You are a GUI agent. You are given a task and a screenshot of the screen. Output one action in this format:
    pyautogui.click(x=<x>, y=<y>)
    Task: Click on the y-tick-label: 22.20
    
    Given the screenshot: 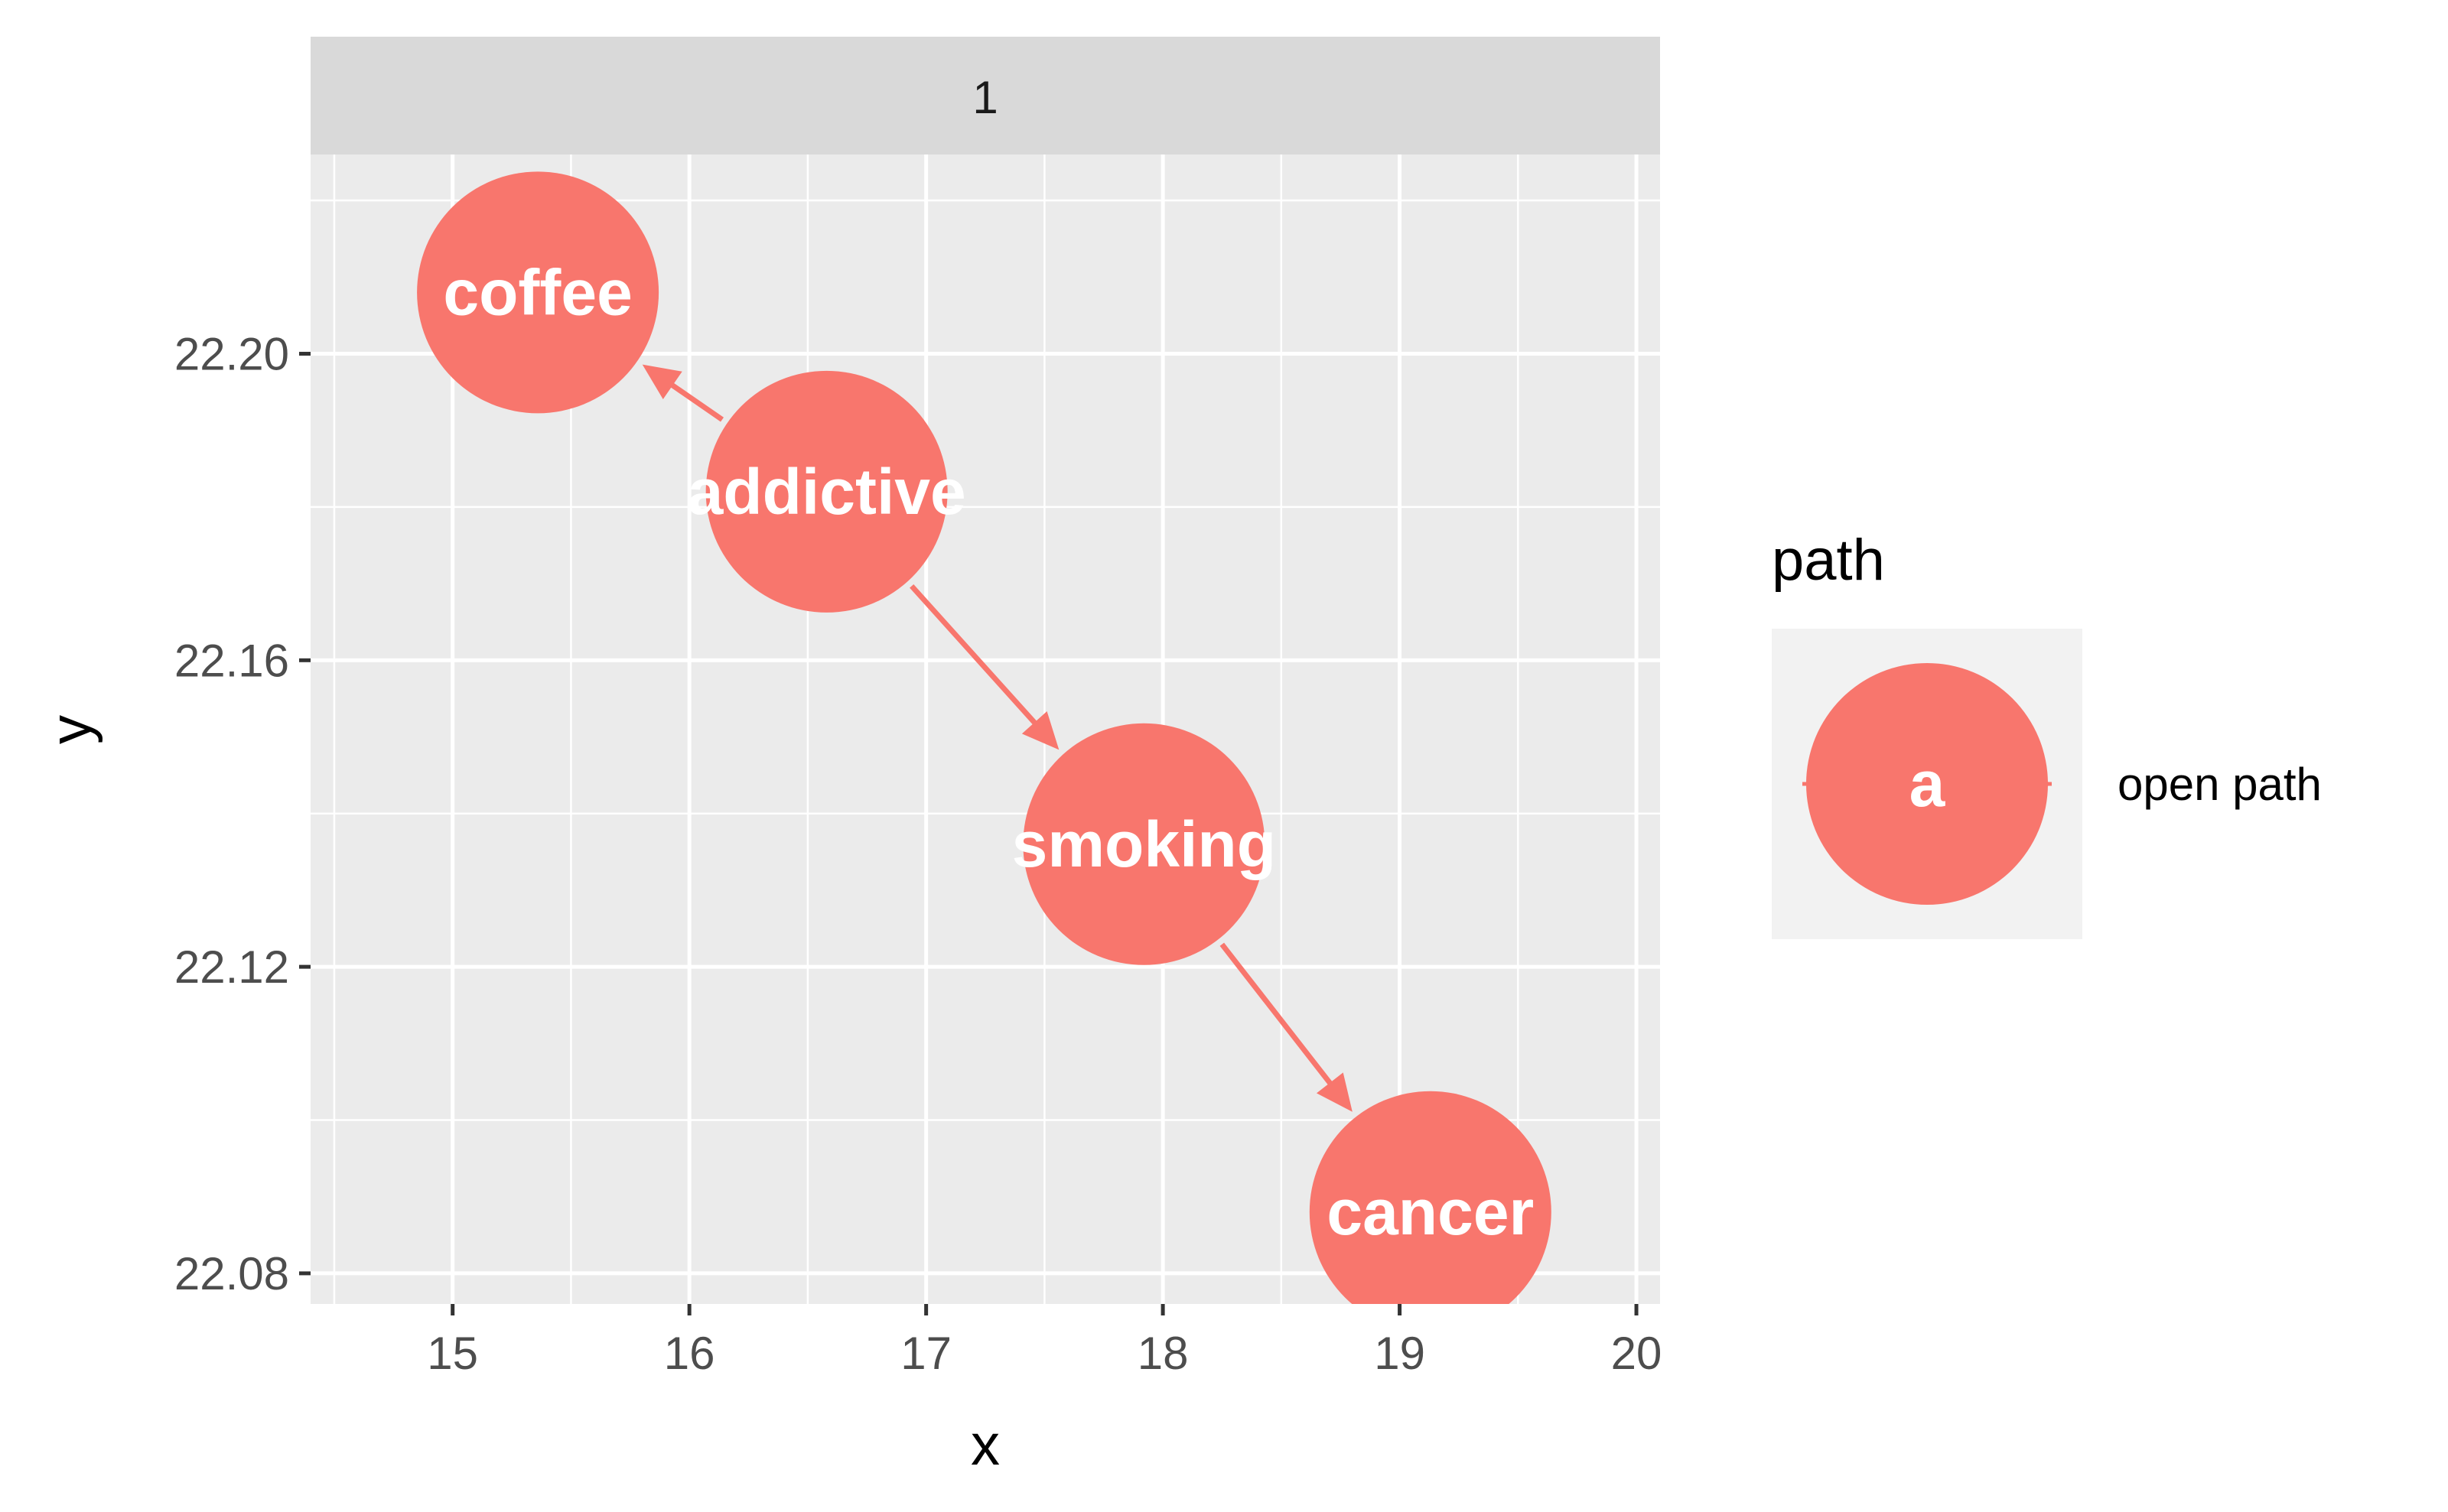 What is the action you would take?
    pyautogui.click(x=231, y=354)
    